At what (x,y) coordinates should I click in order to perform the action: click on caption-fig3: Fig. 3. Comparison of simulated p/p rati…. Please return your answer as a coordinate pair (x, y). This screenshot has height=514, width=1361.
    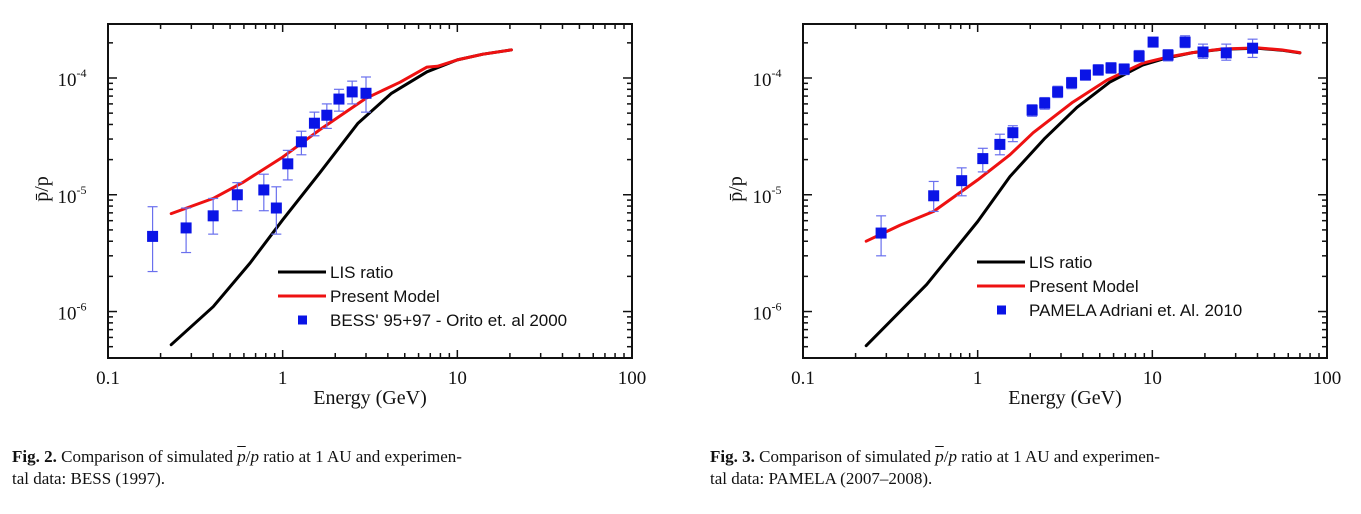
    Looking at the image, I should click on (1030, 468).